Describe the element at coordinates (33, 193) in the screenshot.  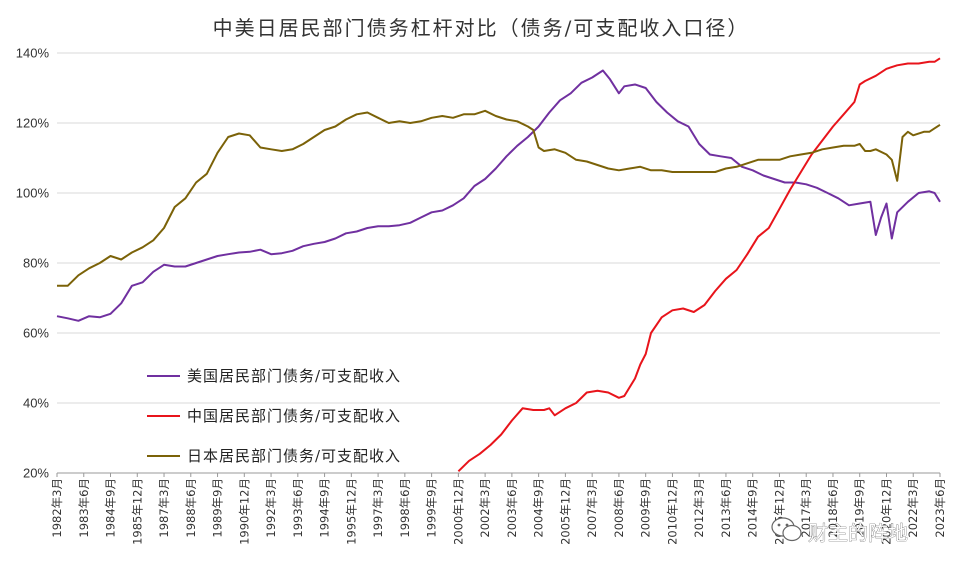
I see `y-tick-label: 100%` at that location.